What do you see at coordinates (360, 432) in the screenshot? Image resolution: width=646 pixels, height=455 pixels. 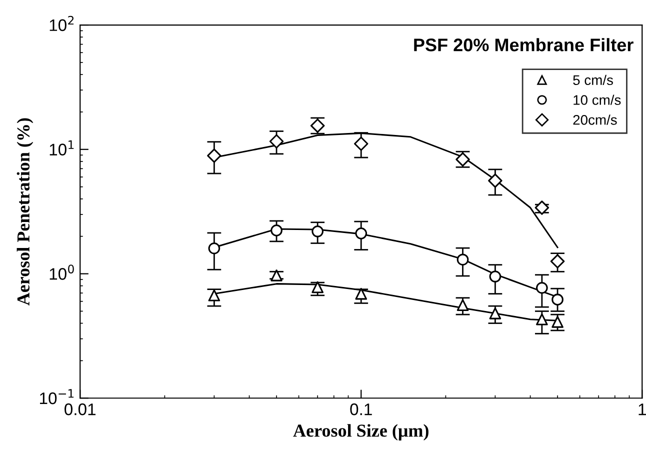 I see `x-axis-title: Aerosol Size (μm)` at bounding box center [360, 432].